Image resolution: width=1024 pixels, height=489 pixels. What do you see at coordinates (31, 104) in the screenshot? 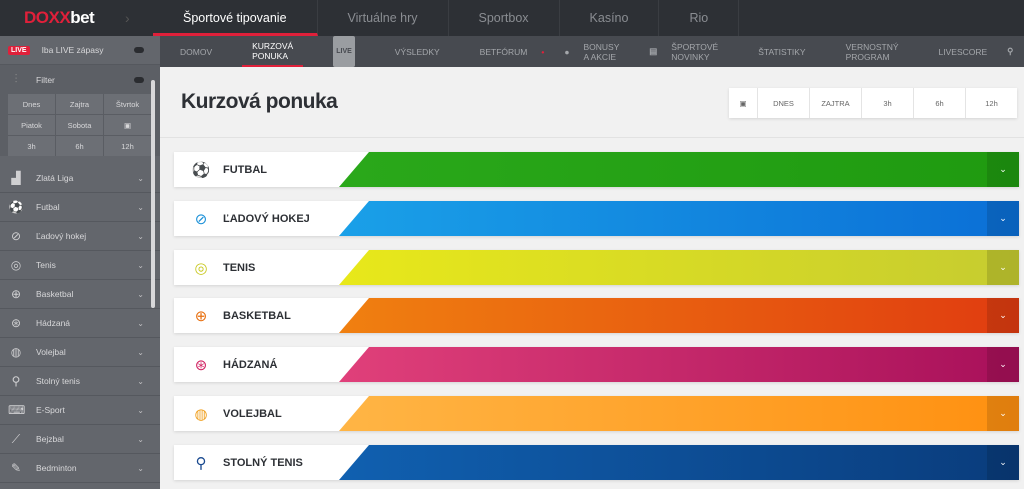
I see `filter-option: Dnes` at bounding box center [31, 104].